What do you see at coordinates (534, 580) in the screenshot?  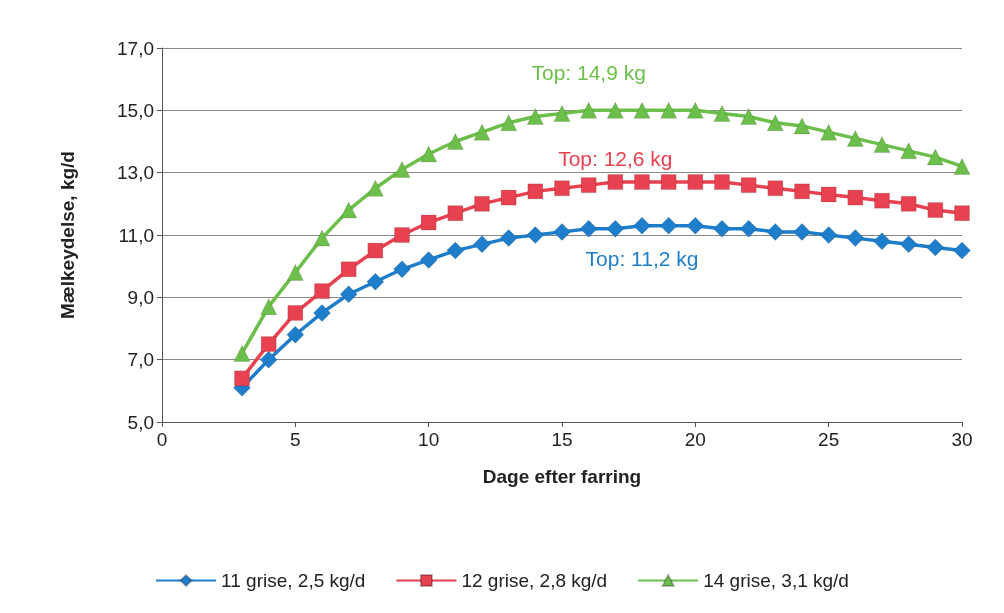 I see `legend-label: 12 grise, 2,8 kg/d` at bounding box center [534, 580].